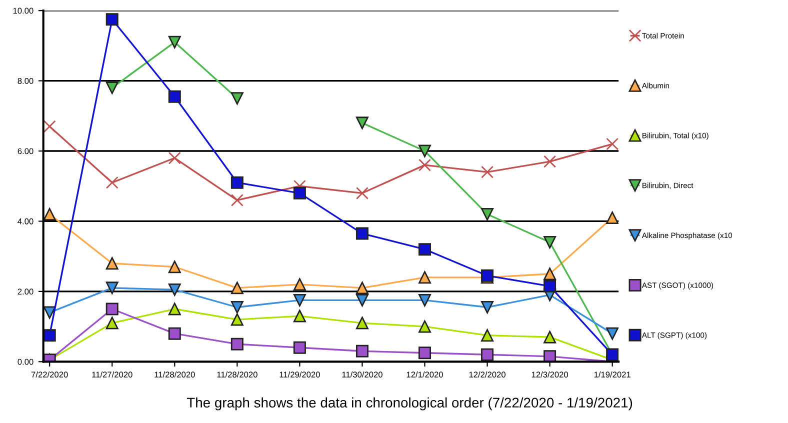 This screenshot has height=423, width=788. Describe the element at coordinates (612, 374) in the screenshot. I see `x-tick-label: 1/19/2021` at that location.